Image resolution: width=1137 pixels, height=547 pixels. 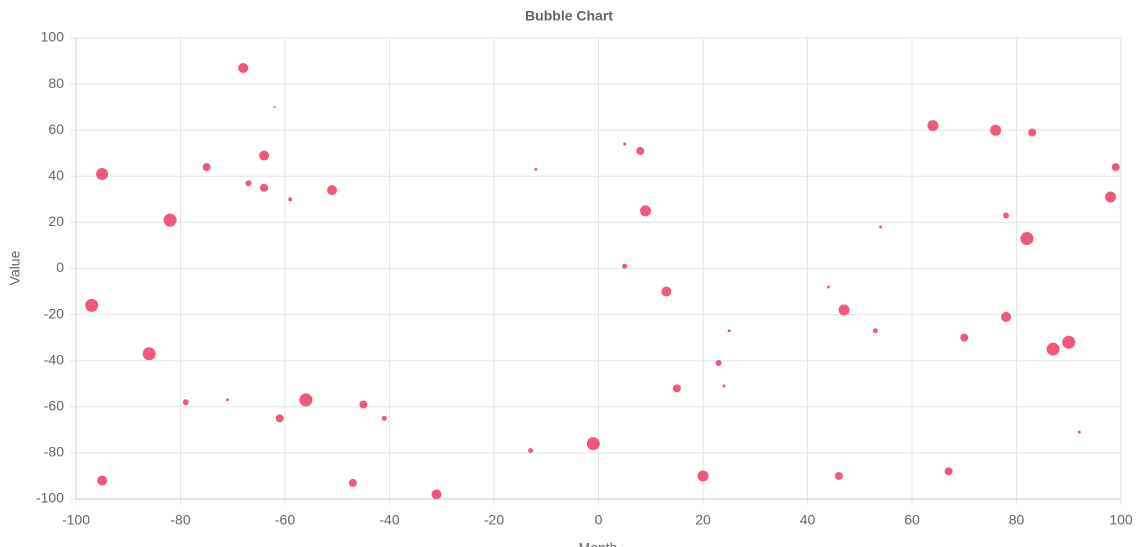 What do you see at coordinates (598, 543) in the screenshot?
I see `x-axis-label: Month` at bounding box center [598, 543].